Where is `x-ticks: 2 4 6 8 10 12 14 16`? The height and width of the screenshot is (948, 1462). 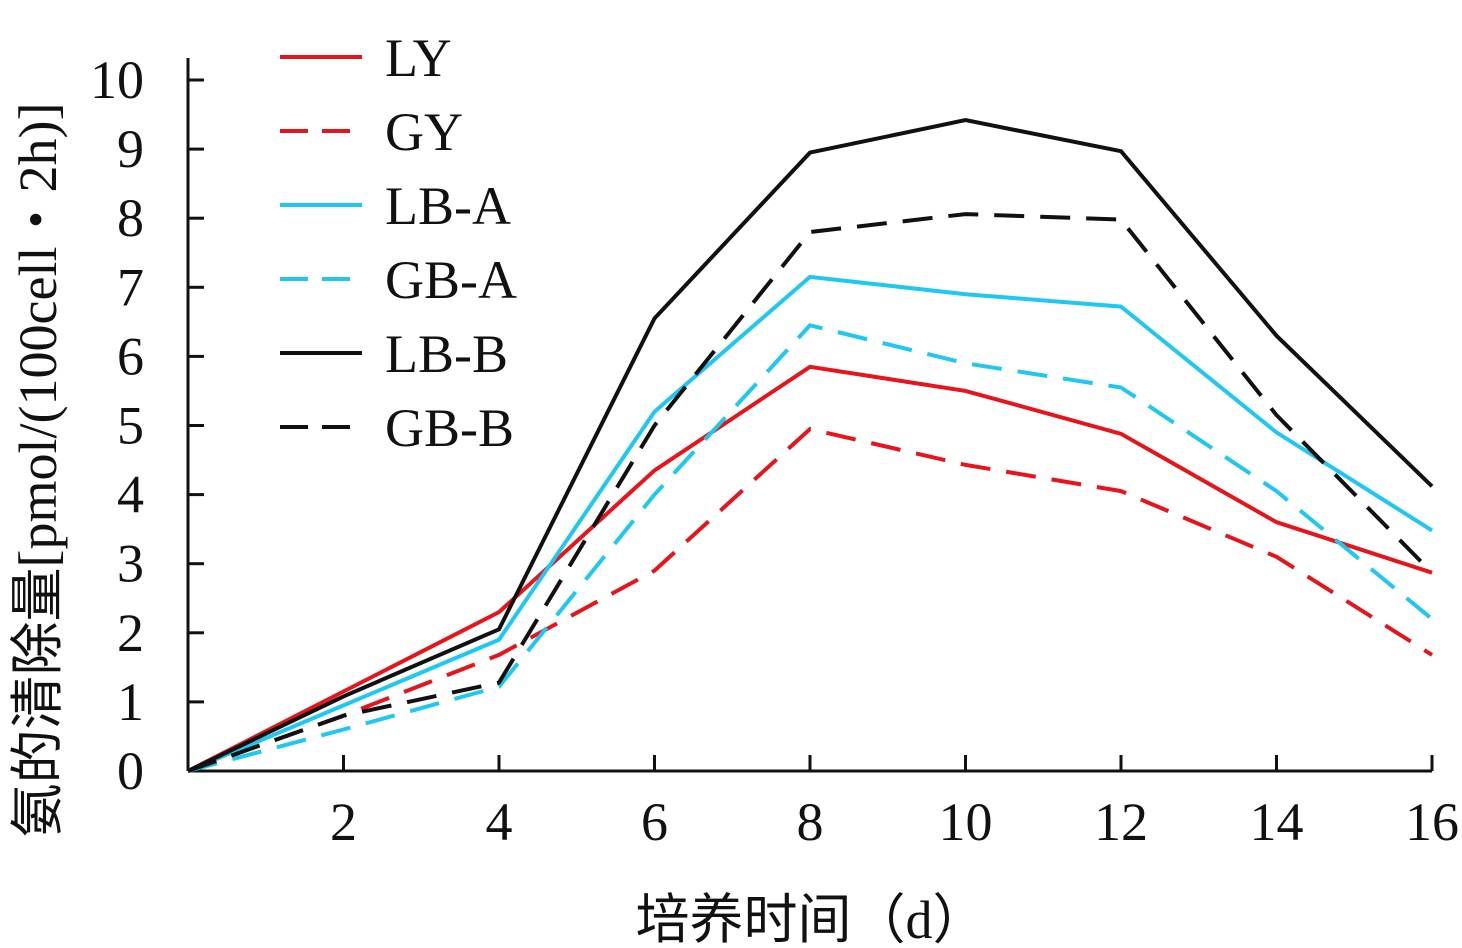 x-ticks: 2 4 6 8 10 12 14 16 is located at coordinates (894, 803).